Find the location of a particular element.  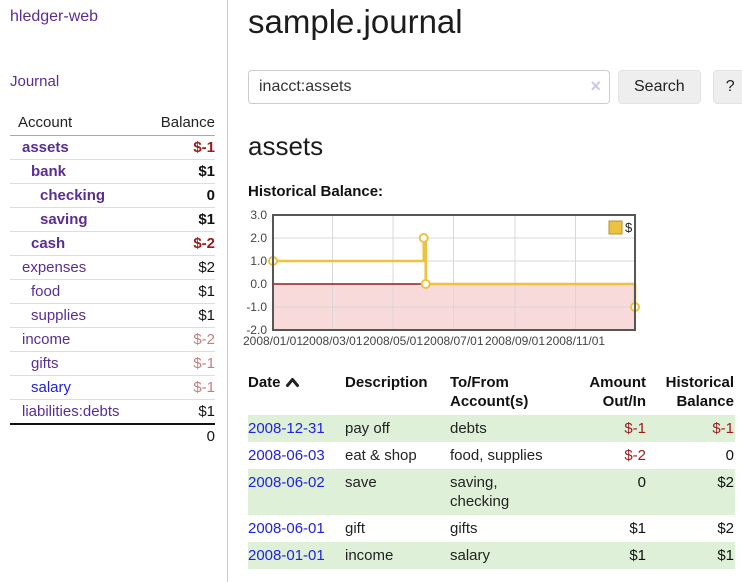

amount-cell: $-1 is located at coordinates (635, 428).